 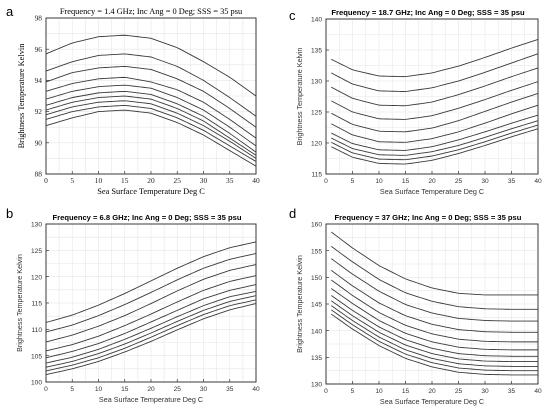 I want to click on panel-letter: a, so click(x=10, y=11).